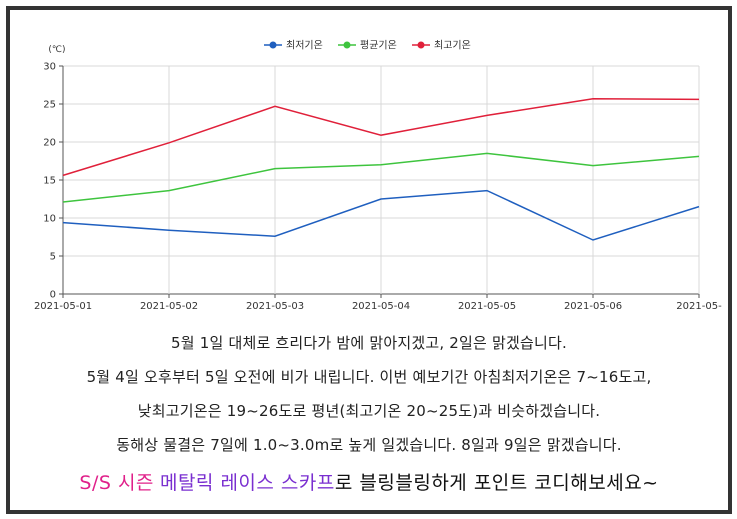 This screenshot has width=737, height=519. I want to click on y-tick-label: 30, so click(49, 67).